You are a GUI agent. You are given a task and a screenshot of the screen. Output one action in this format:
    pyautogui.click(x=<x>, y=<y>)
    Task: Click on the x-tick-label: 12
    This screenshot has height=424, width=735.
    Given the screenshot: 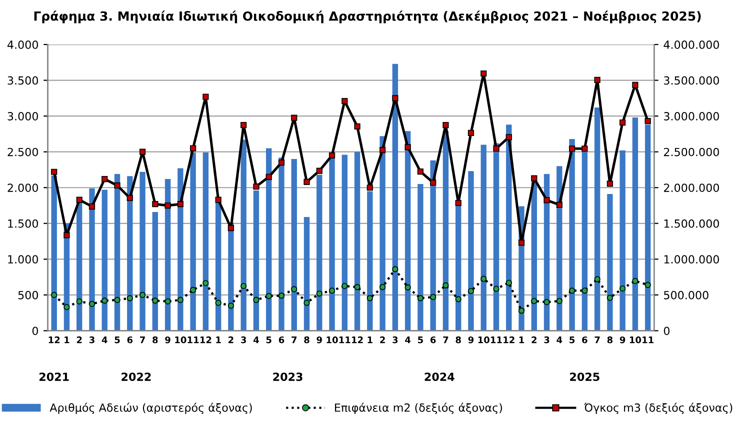 What is the action you would take?
    pyautogui.click(x=54, y=340)
    